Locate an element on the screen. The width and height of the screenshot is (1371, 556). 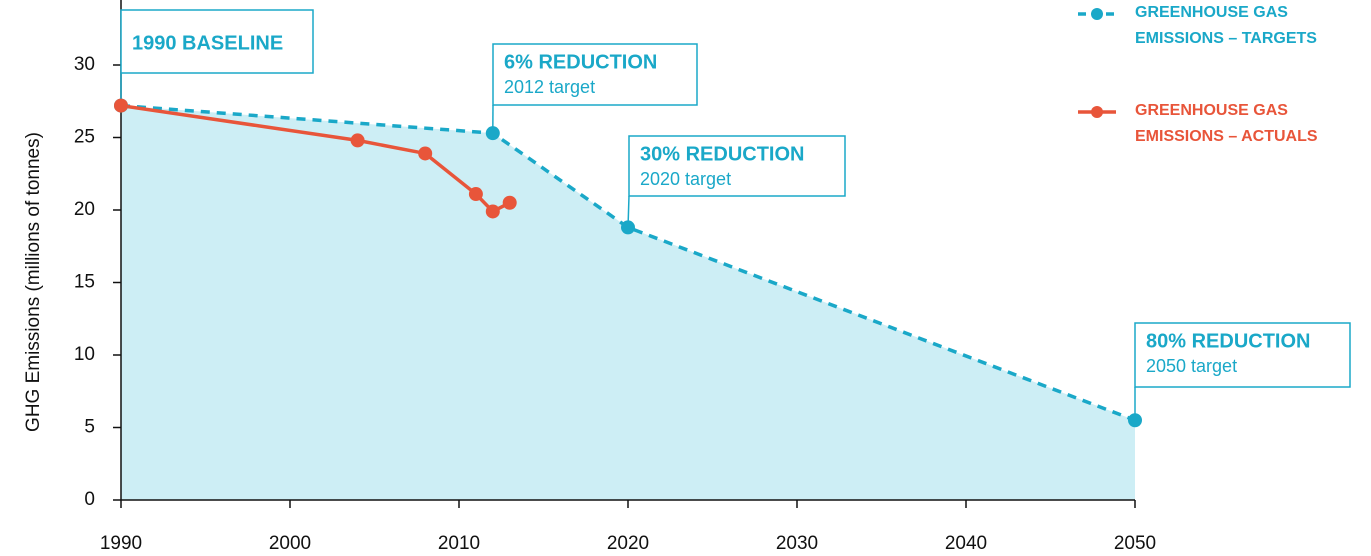
annotation-title: 80% REDUCTION is located at coordinates (1228, 341).